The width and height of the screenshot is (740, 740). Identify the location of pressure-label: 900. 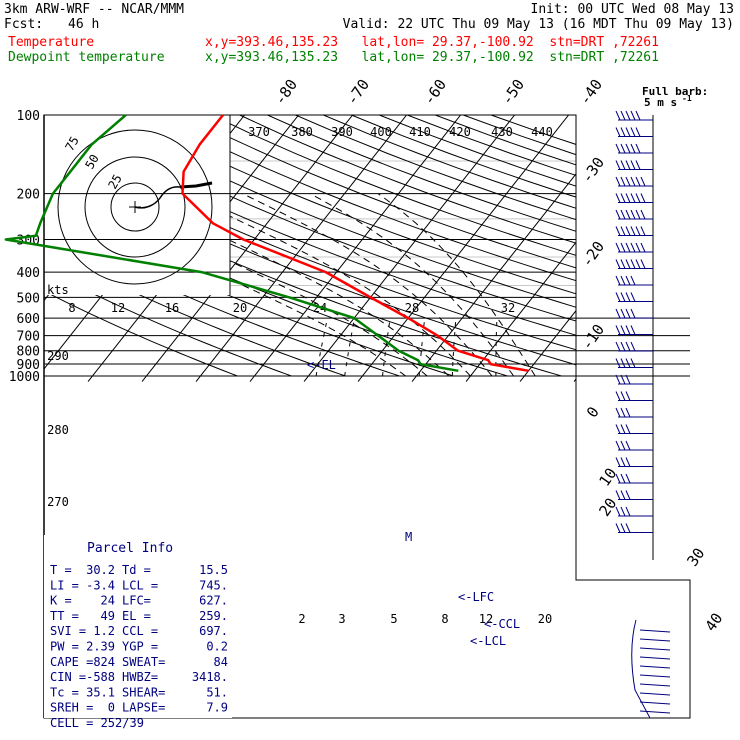
(28, 365).